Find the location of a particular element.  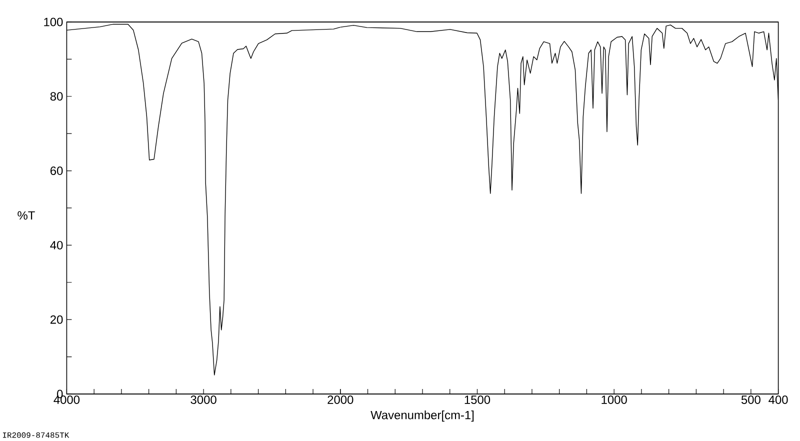

y-tick-label: 40 is located at coordinates (56, 245).